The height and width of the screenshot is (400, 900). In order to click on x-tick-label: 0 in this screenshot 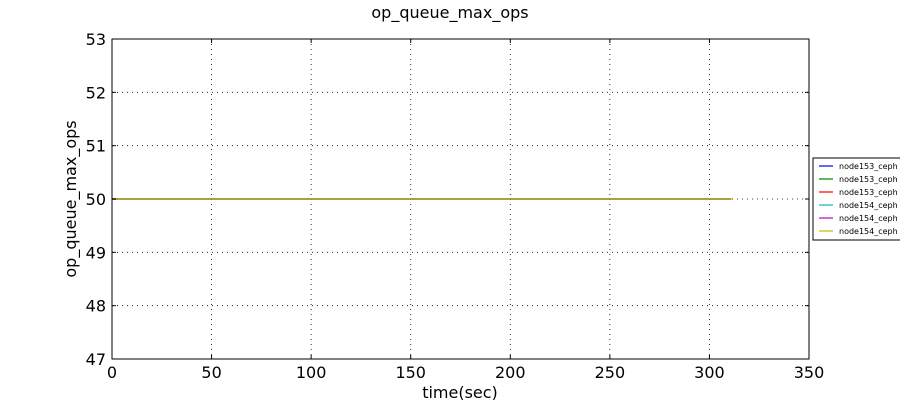, I will do `click(112, 372)`.